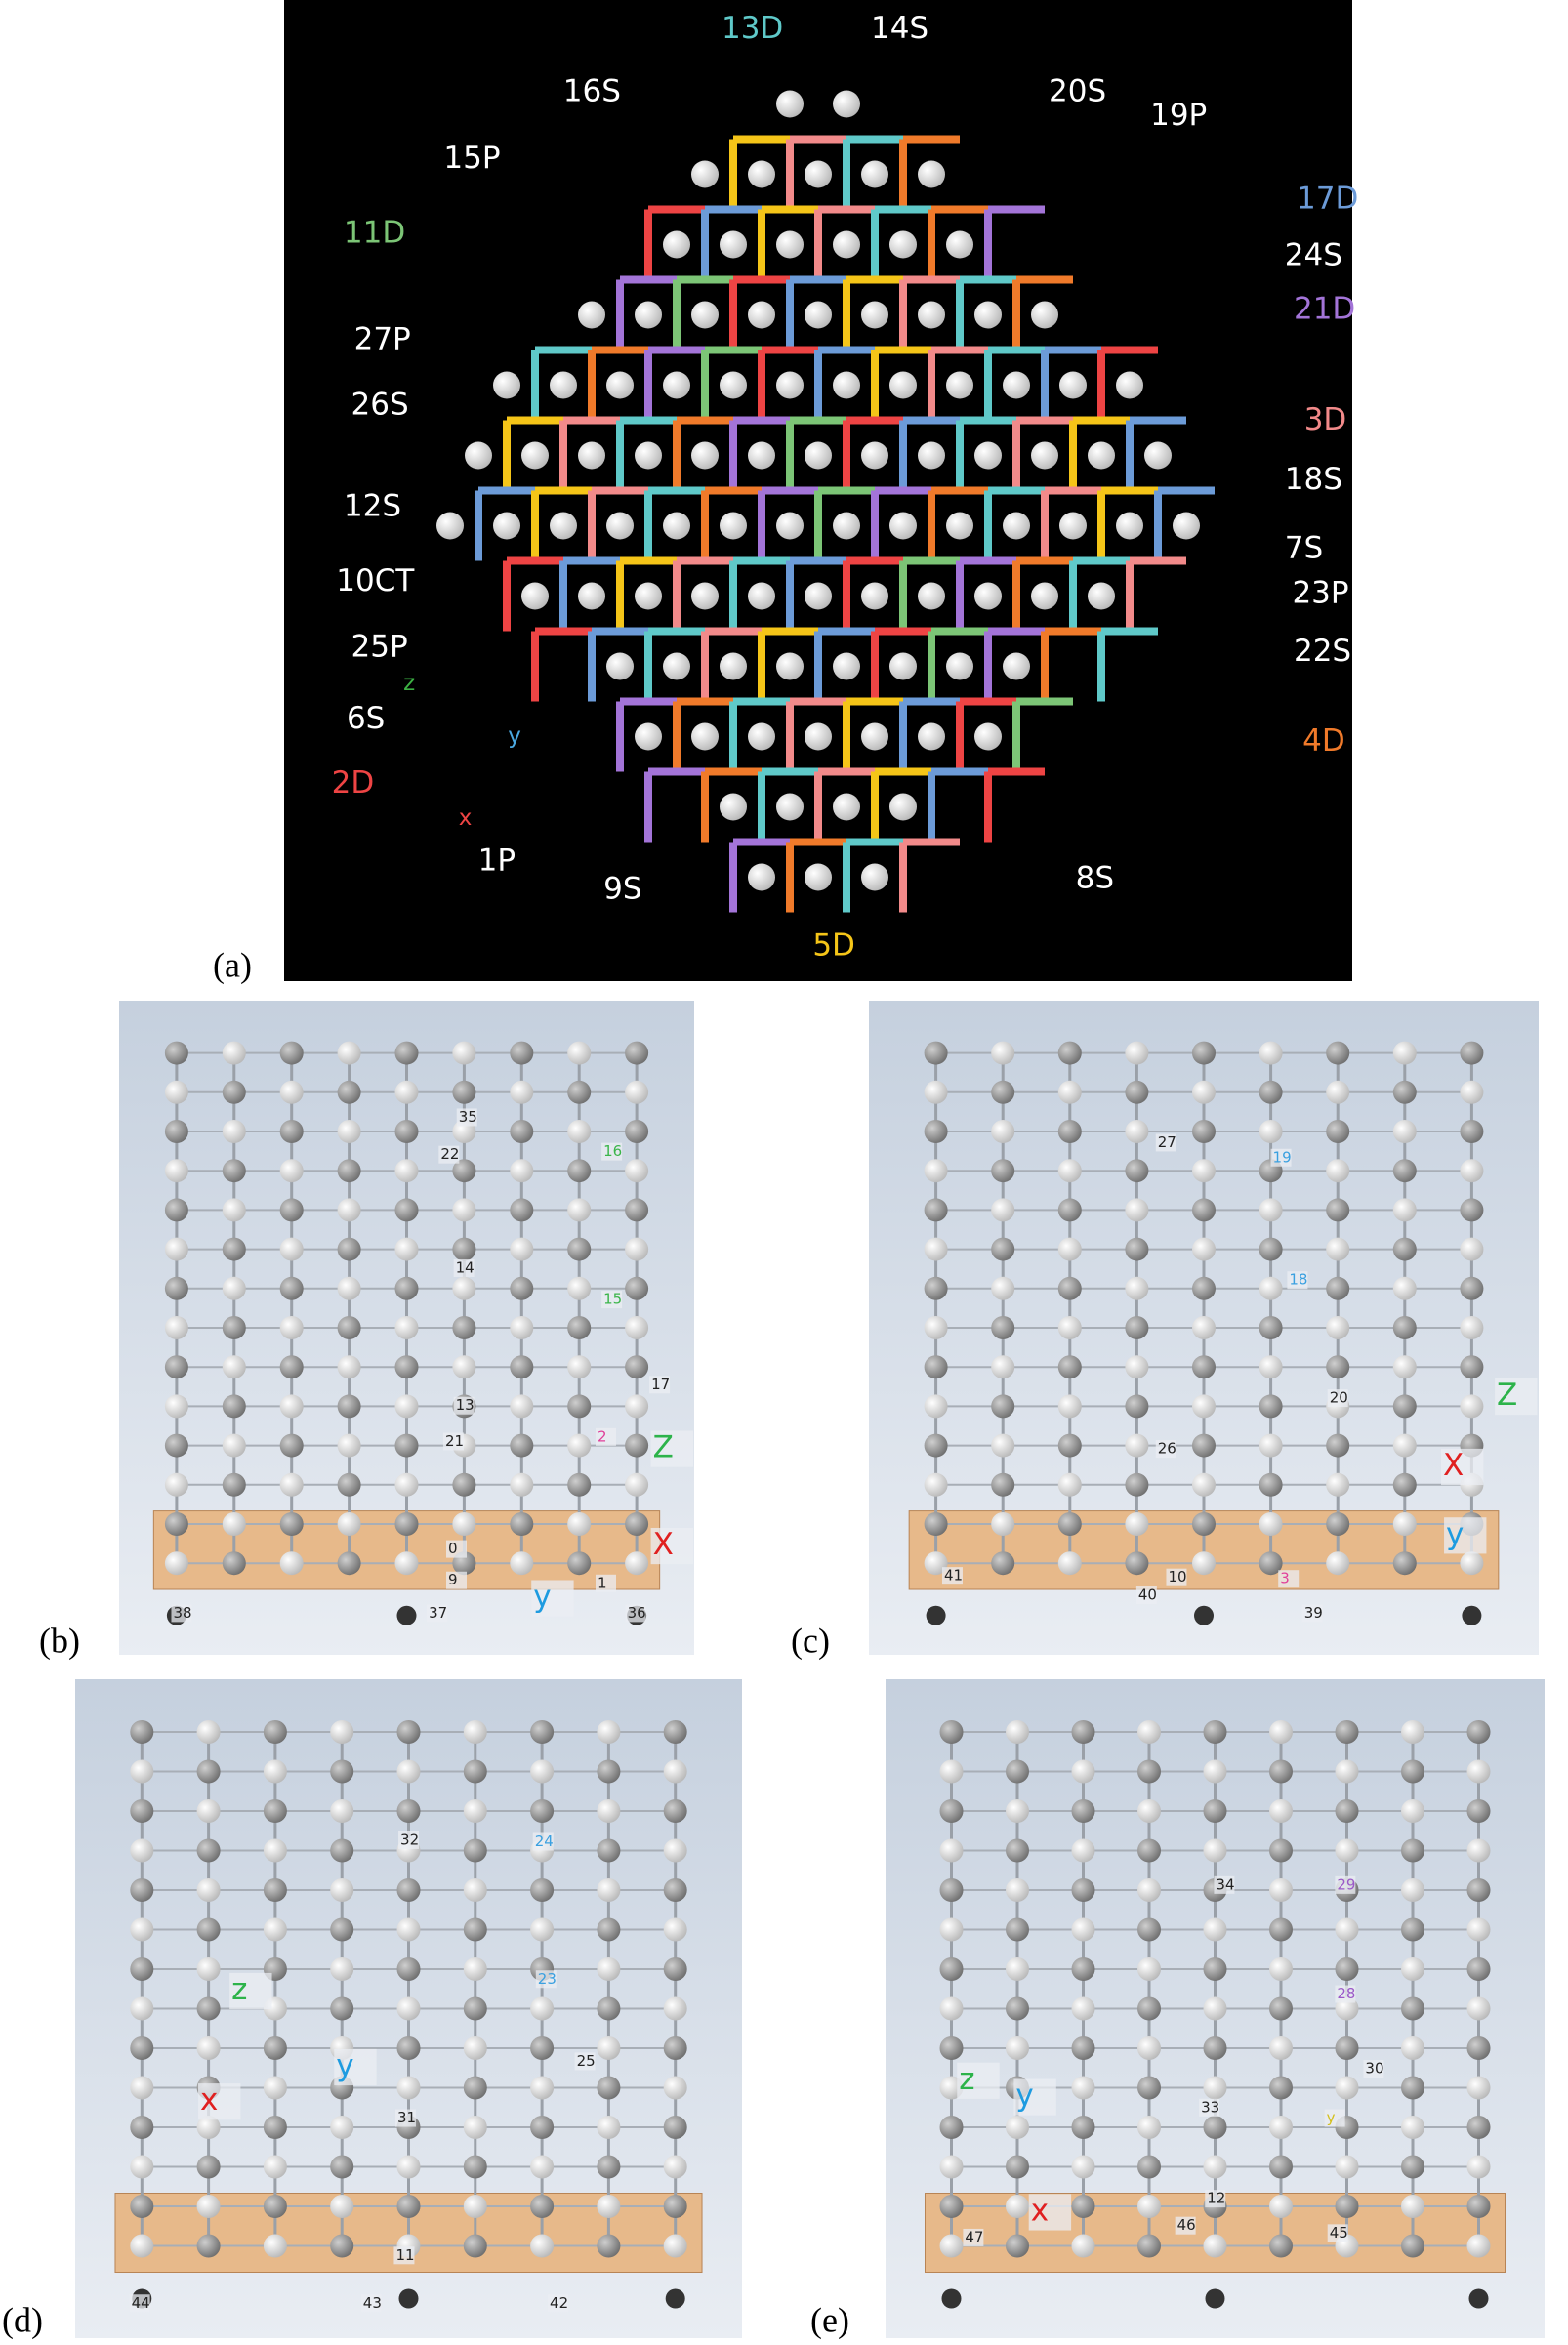 Image resolution: width=1568 pixels, height=2345 pixels. I want to click on panel-label: (e), so click(829, 2319).